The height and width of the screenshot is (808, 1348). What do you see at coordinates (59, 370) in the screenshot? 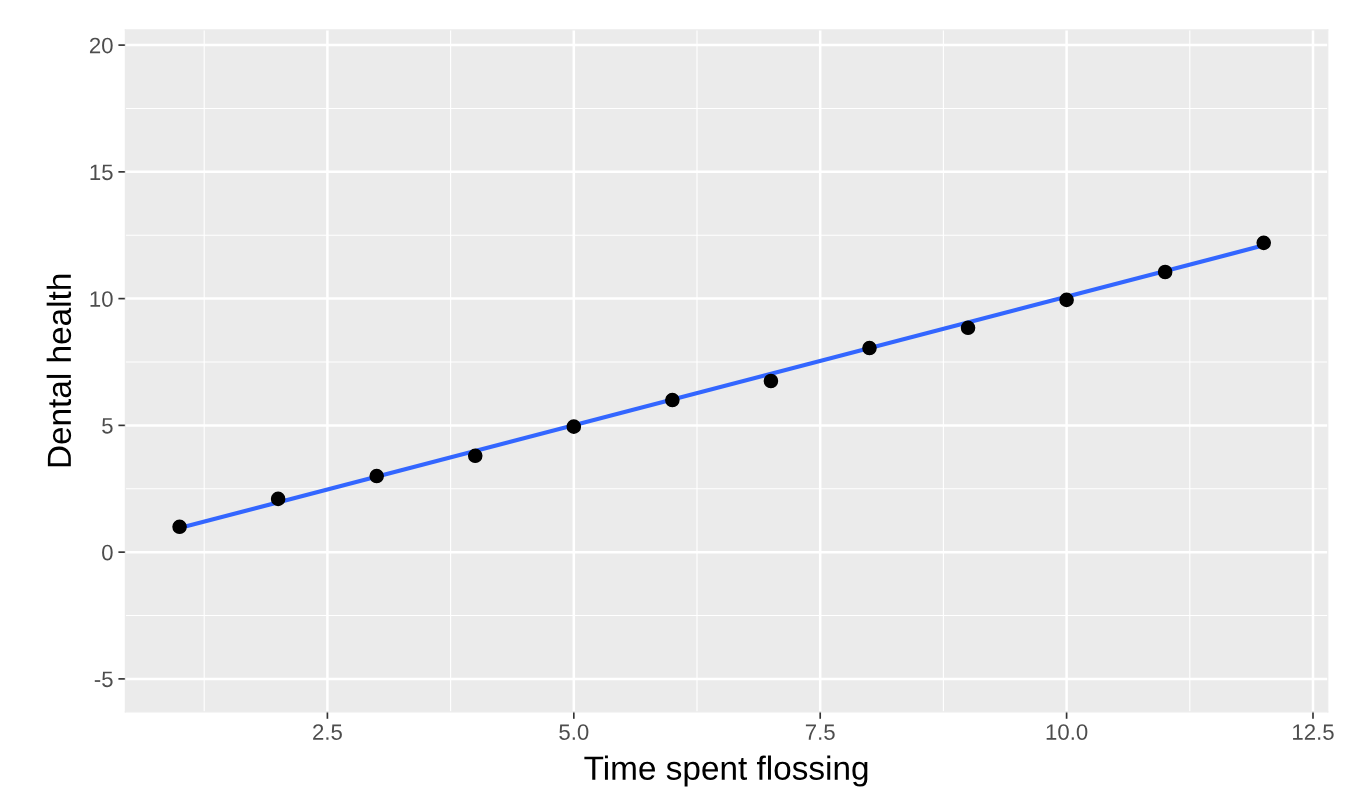
I see `y-axis-title: Dental health` at bounding box center [59, 370].